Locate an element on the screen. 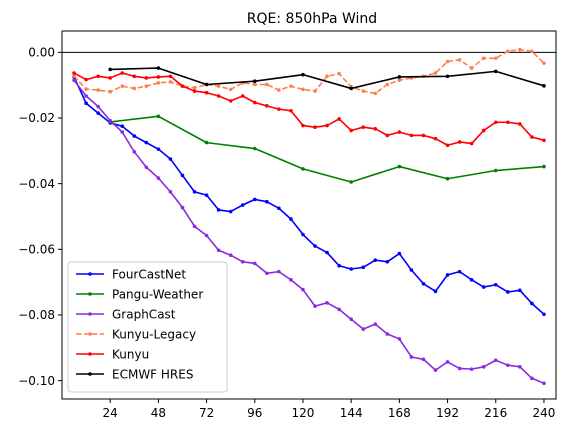  x-tick-label: 72 is located at coordinates (206, 413).